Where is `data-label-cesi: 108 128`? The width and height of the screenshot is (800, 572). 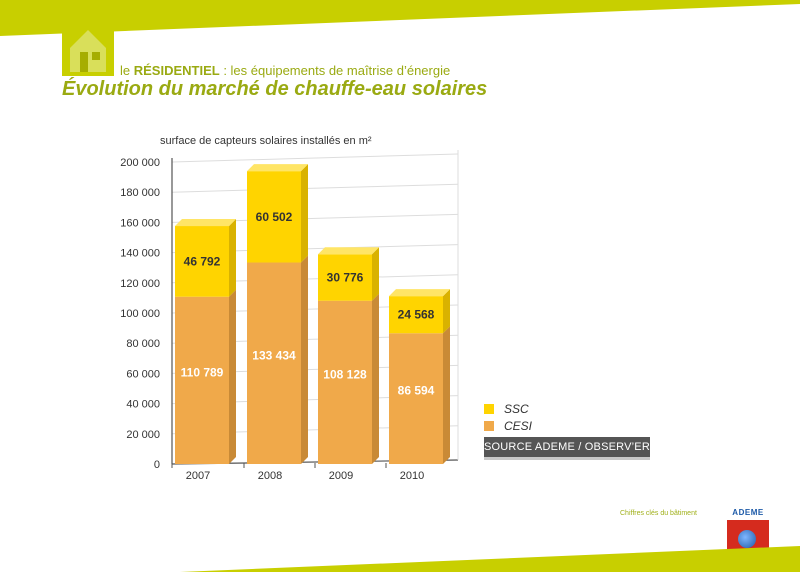
data-label-cesi: 108 128 is located at coordinates (345, 374).